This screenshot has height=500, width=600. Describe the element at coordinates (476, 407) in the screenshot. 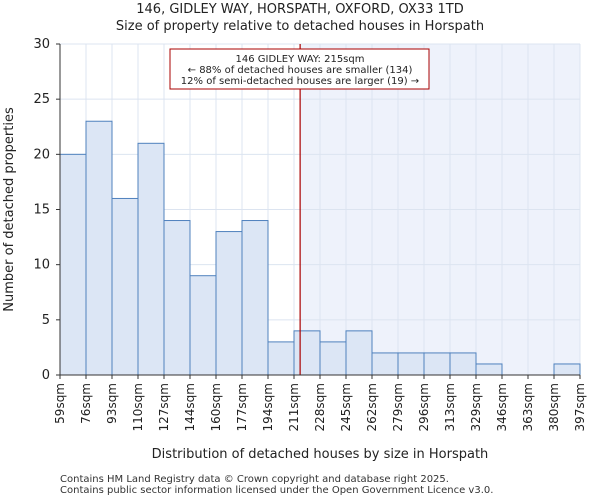

I see `x-tick-label: 329sqm` at that location.